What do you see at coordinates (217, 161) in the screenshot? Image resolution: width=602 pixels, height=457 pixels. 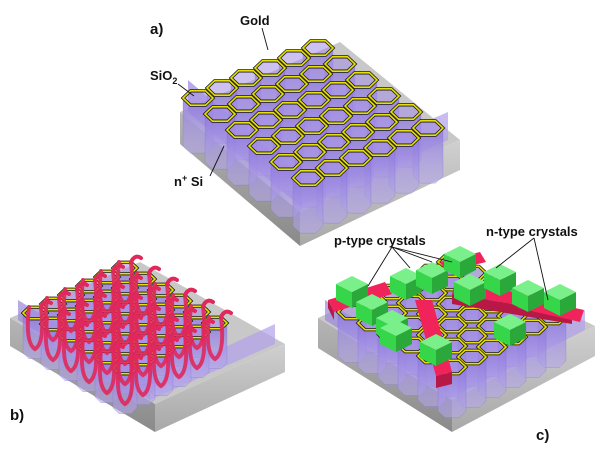 I see `leader-nsi` at bounding box center [217, 161].